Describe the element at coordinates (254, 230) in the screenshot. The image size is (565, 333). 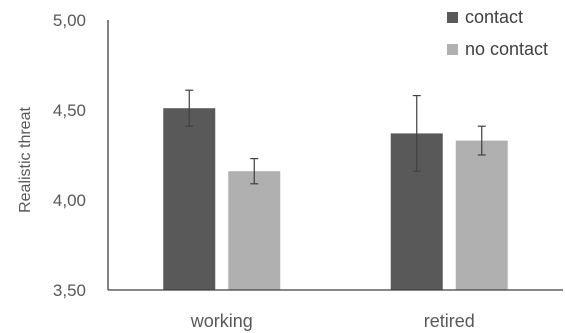
I see `bar-no-contact-working` at that location.